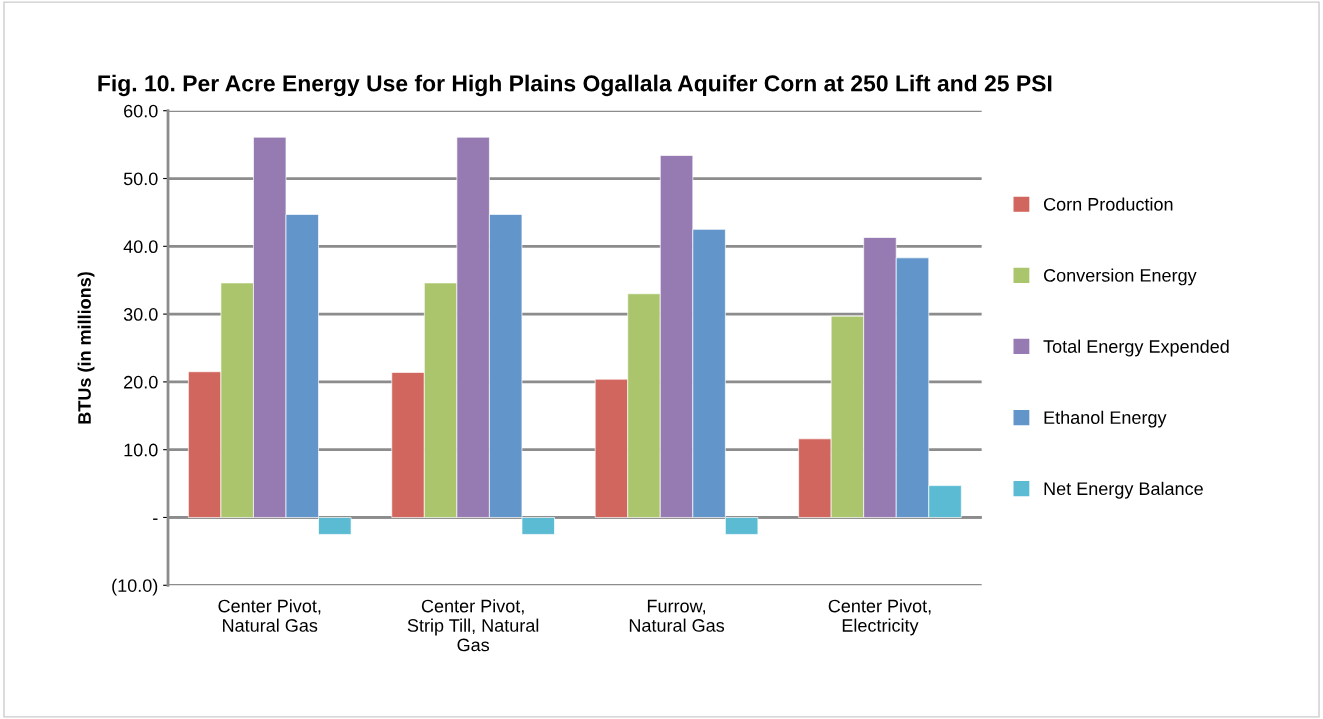  I want to click on x-tick-label: Furrow, Natural Gas, so click(677, 615).